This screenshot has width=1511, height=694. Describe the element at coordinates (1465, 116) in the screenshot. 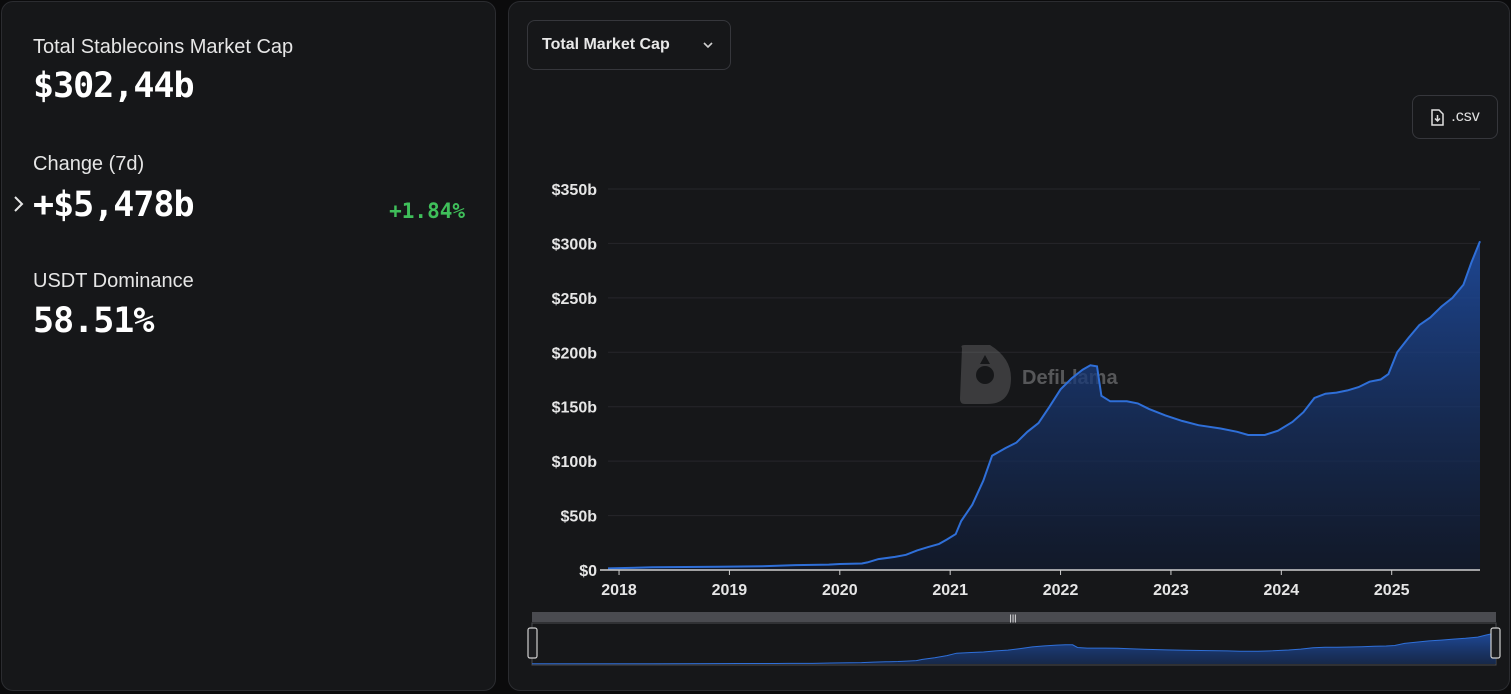

I see `csv-button-label: .csv` at that location.